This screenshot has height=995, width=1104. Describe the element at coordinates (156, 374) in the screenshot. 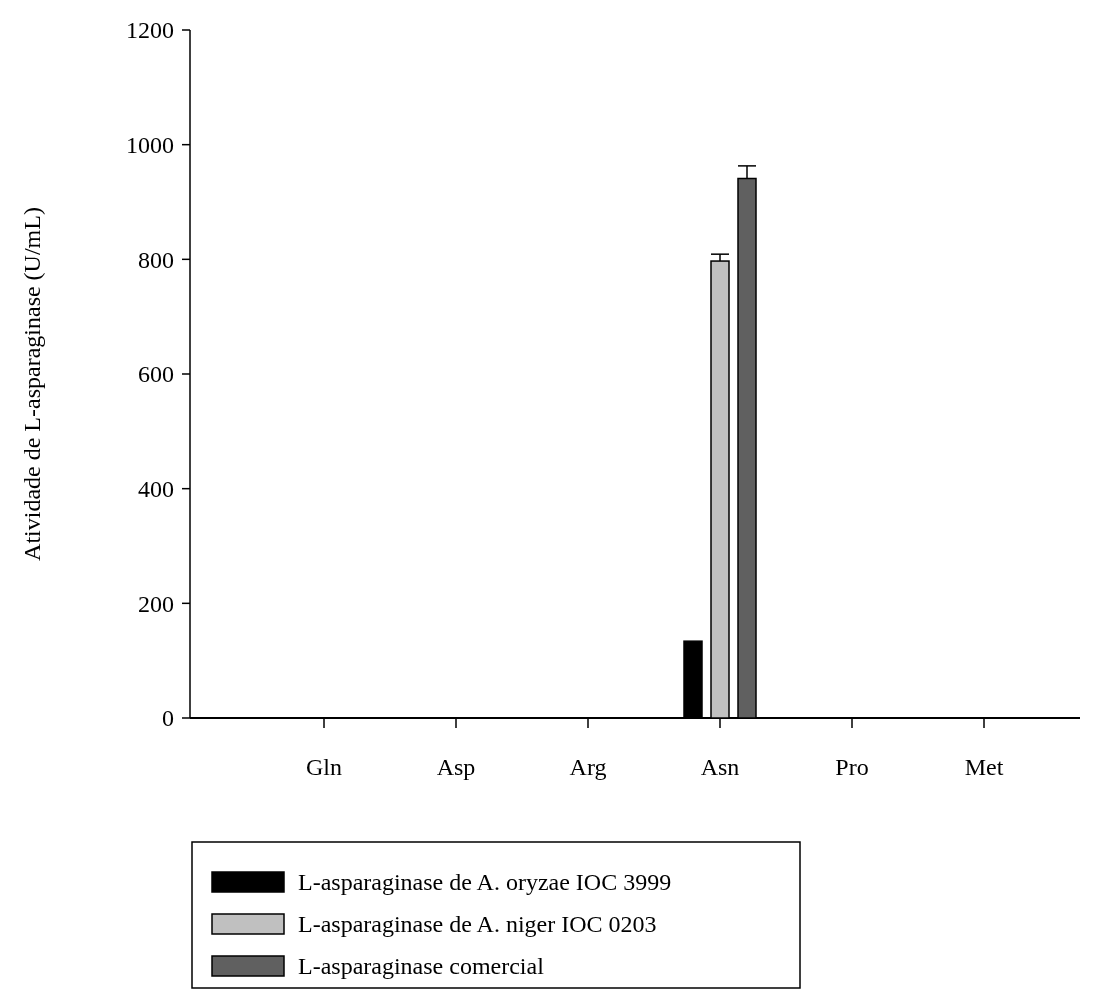

I see `y-tick-label: 600` at that location.